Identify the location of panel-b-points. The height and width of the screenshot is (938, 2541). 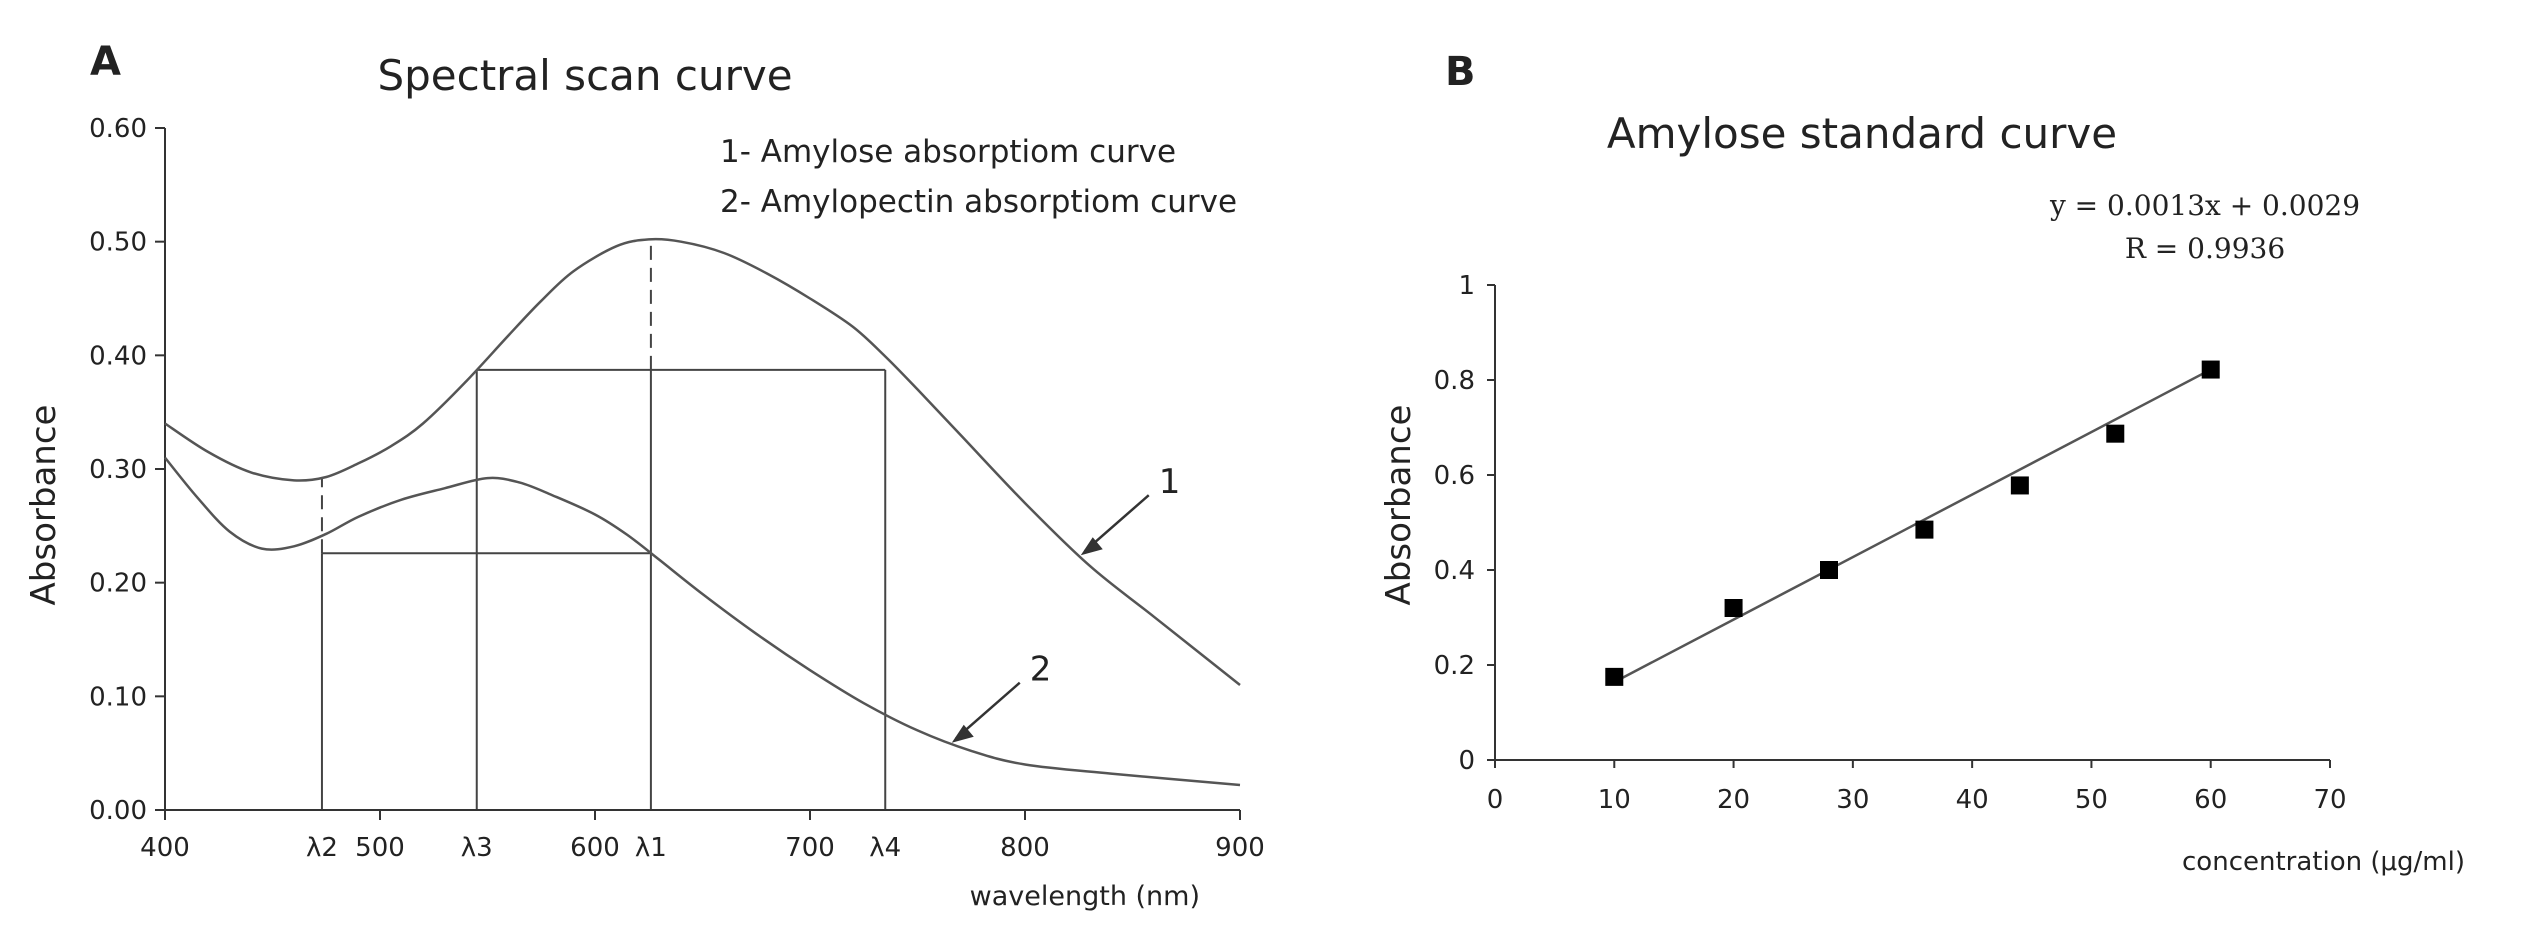
(1912, 523).